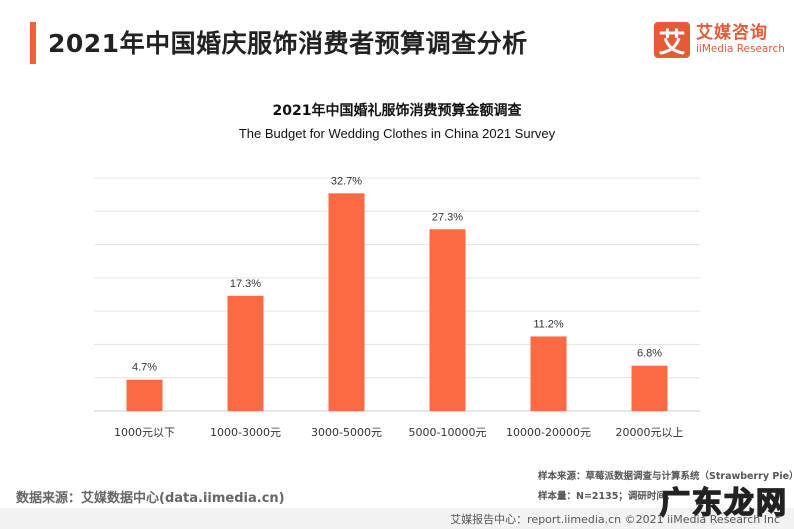  Describe the element at coordinates (144, 368) in the screenshot. I see `data-label: 4.7%` at that location.